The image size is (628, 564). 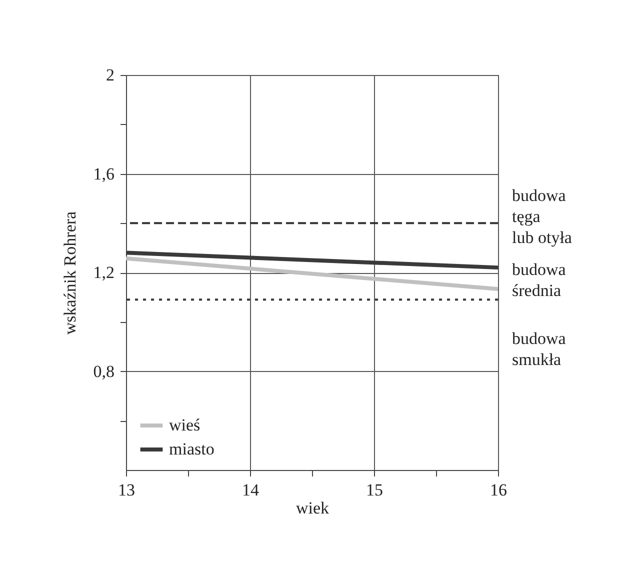 I want to click on text: budowa średnia, so click(x=539, y=280).